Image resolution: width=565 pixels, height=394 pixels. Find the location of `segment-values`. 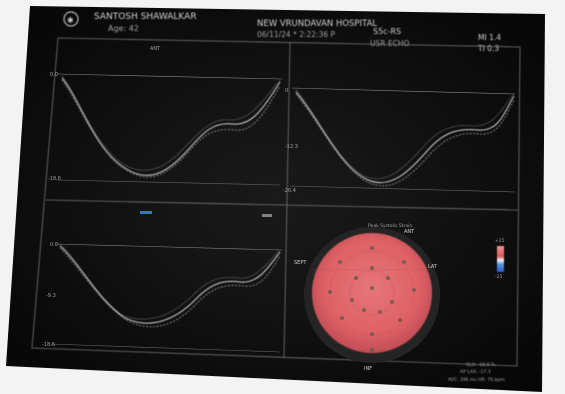

segment-values is located at coordinates (372, 299).